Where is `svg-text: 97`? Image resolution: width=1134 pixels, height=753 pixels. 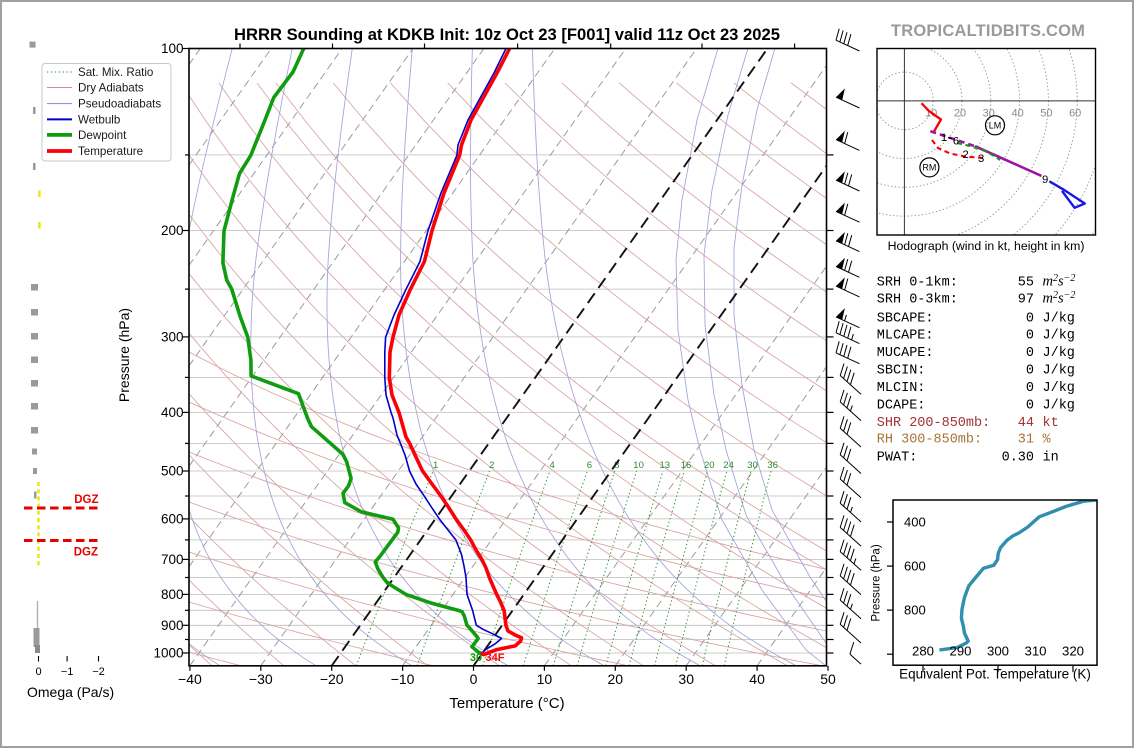
svg-text: 97 is located at coordinates (1026, 300).